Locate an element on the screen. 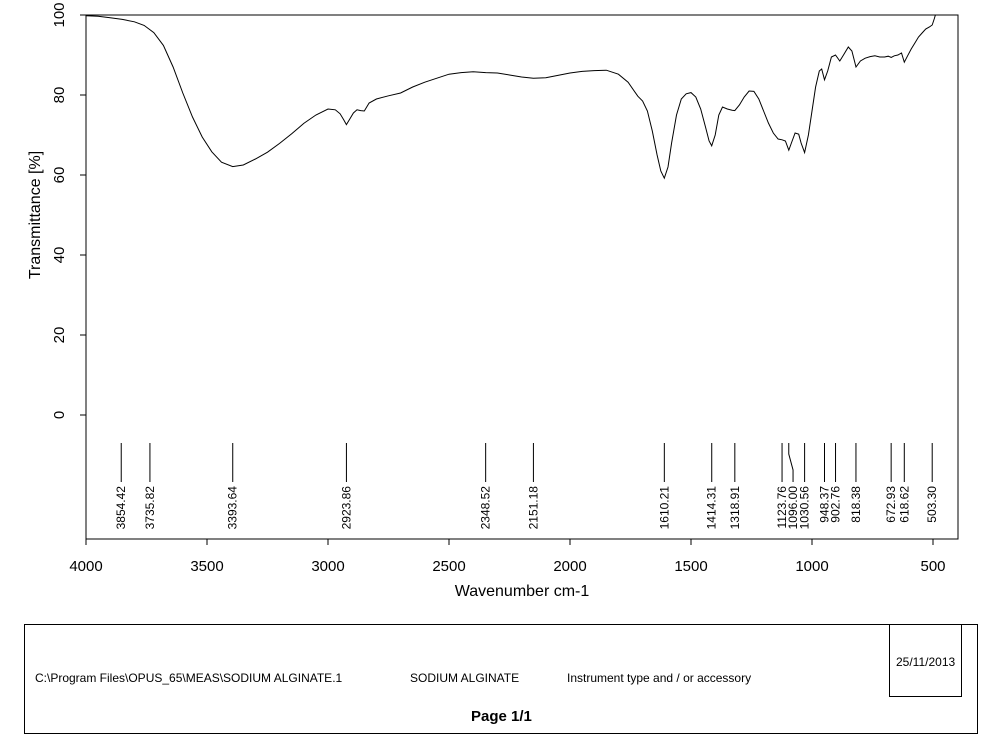  measurement-date: 25/11/2013 is located at coordinates (926, 662).